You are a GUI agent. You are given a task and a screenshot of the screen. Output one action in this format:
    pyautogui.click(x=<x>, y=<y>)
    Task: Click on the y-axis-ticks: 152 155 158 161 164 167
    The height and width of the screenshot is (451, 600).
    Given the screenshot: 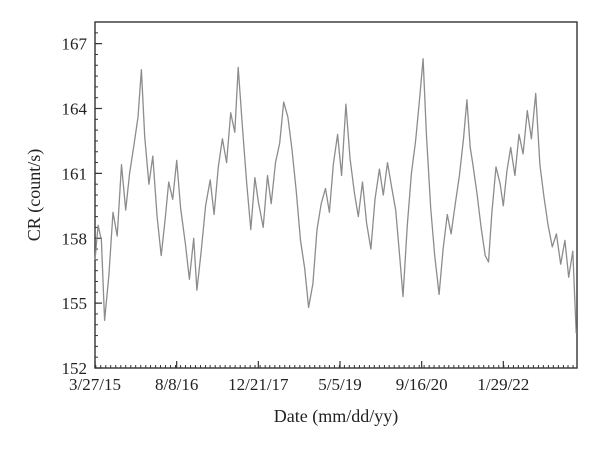 What is the action you would take?
    pyautogui.click(x=82, y=206)
    